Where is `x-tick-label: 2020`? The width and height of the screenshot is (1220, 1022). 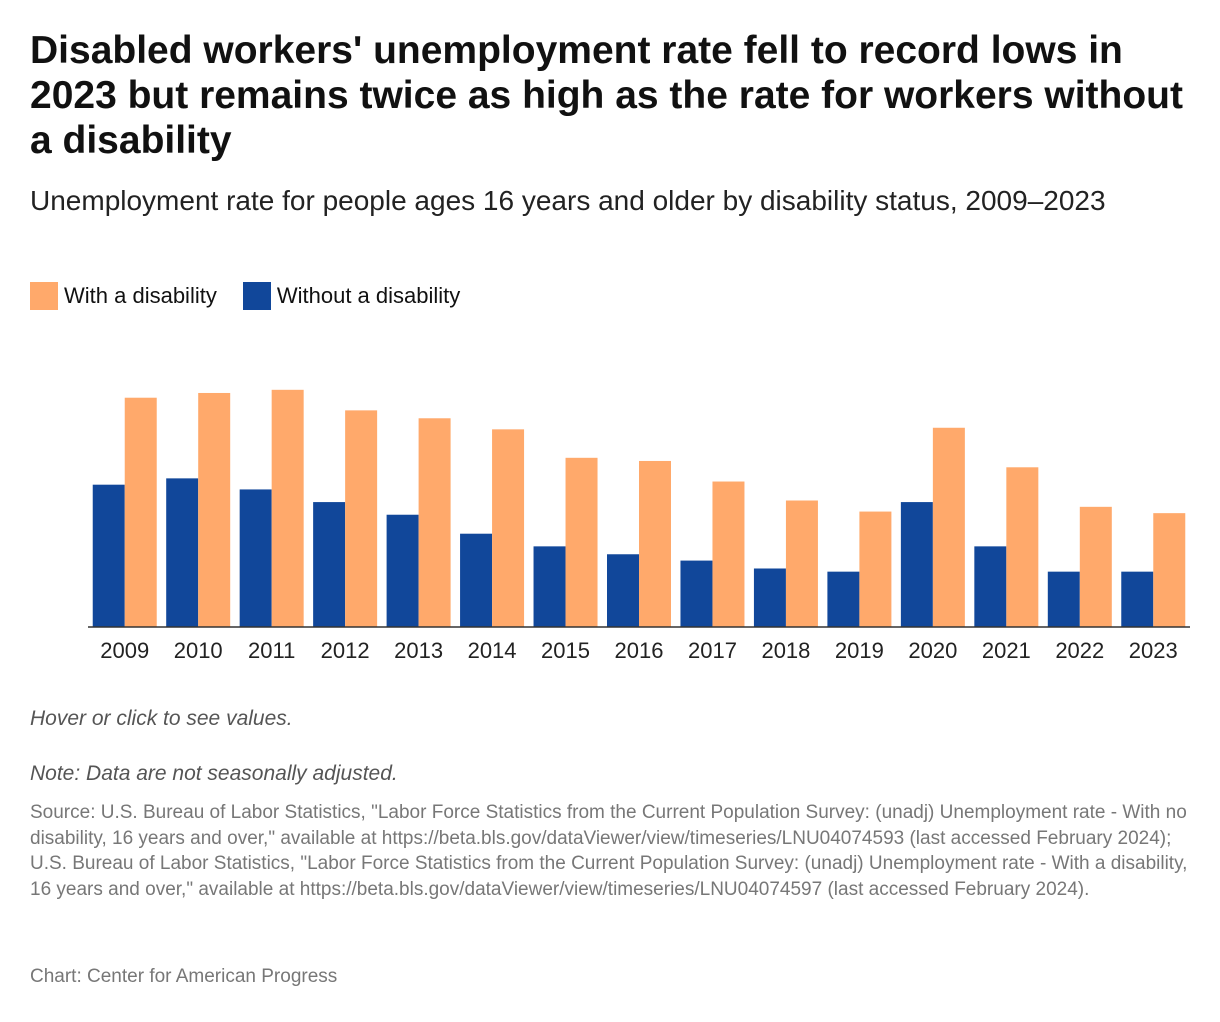
x-tick-label: 2020 is located at coordinates (932, 650).